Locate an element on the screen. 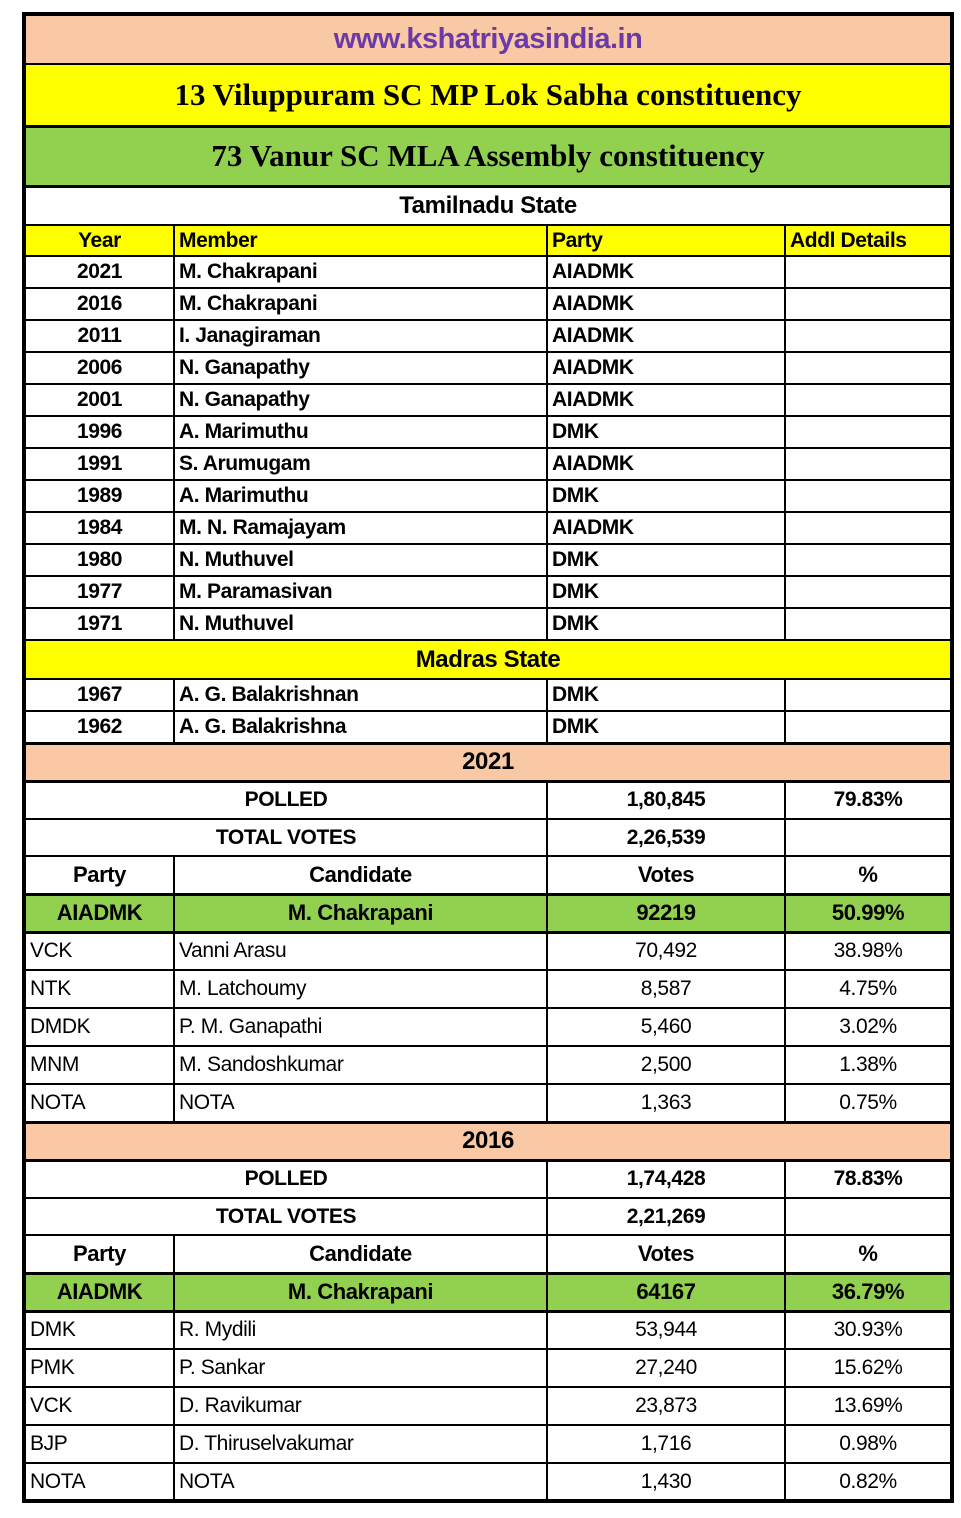 Image resolution: width=961 pixels, height=1518 pixels. candidate-party: VCK is located at coordinates (99, 1406).